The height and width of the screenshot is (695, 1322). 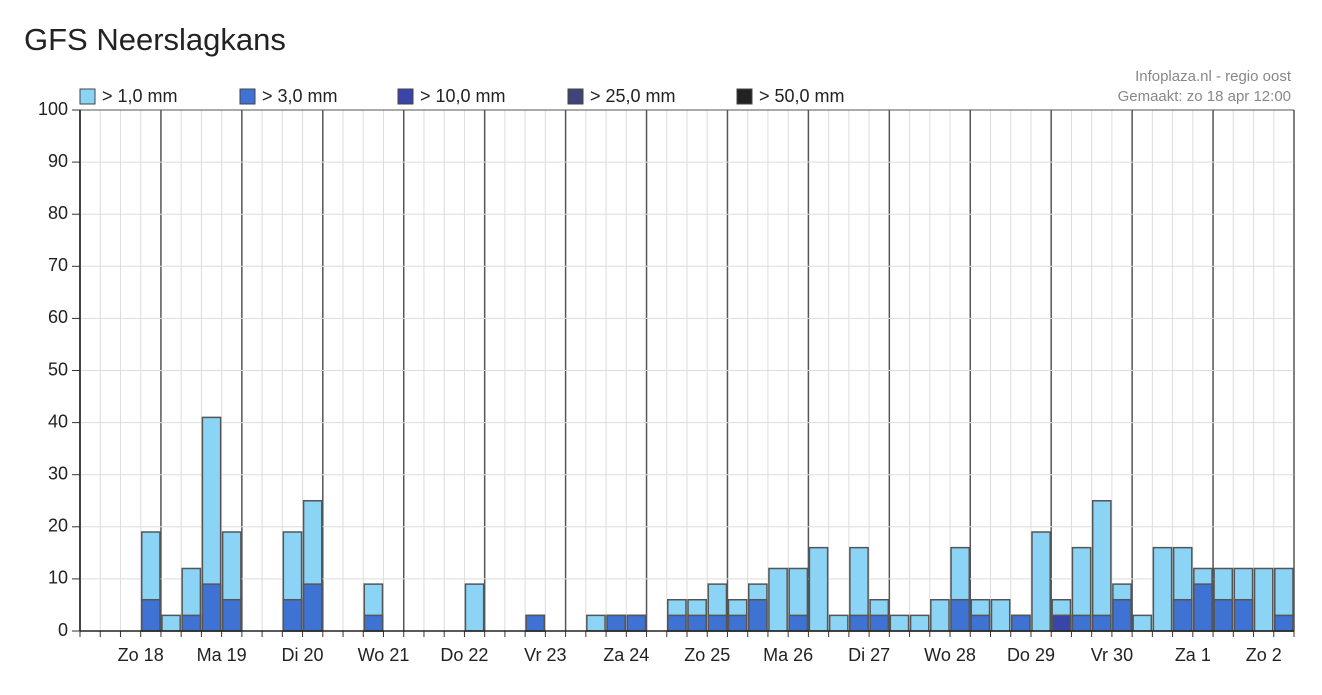 What do you see at coordinates (300, 96) in the screenshot?
I see `legend-label: > 3,0 mm` at bounding box center [300, 96].